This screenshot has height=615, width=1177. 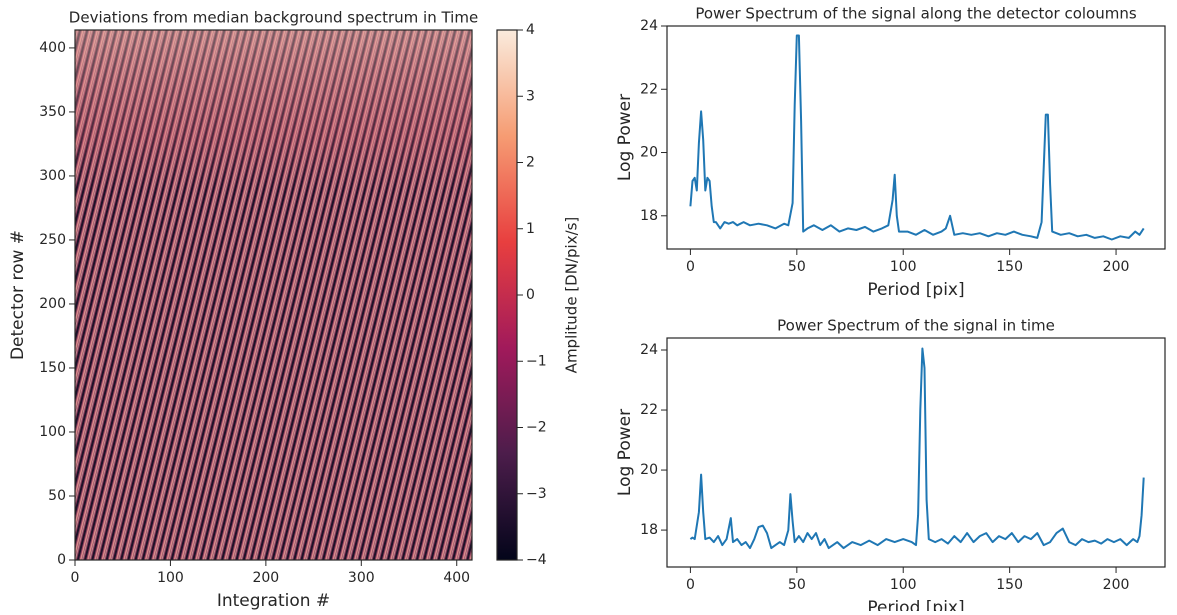 What do you see at coordinates (273, 601) in the screenshot?
I see `x-axis-label: Integration #` at bounding box center [273, 601].